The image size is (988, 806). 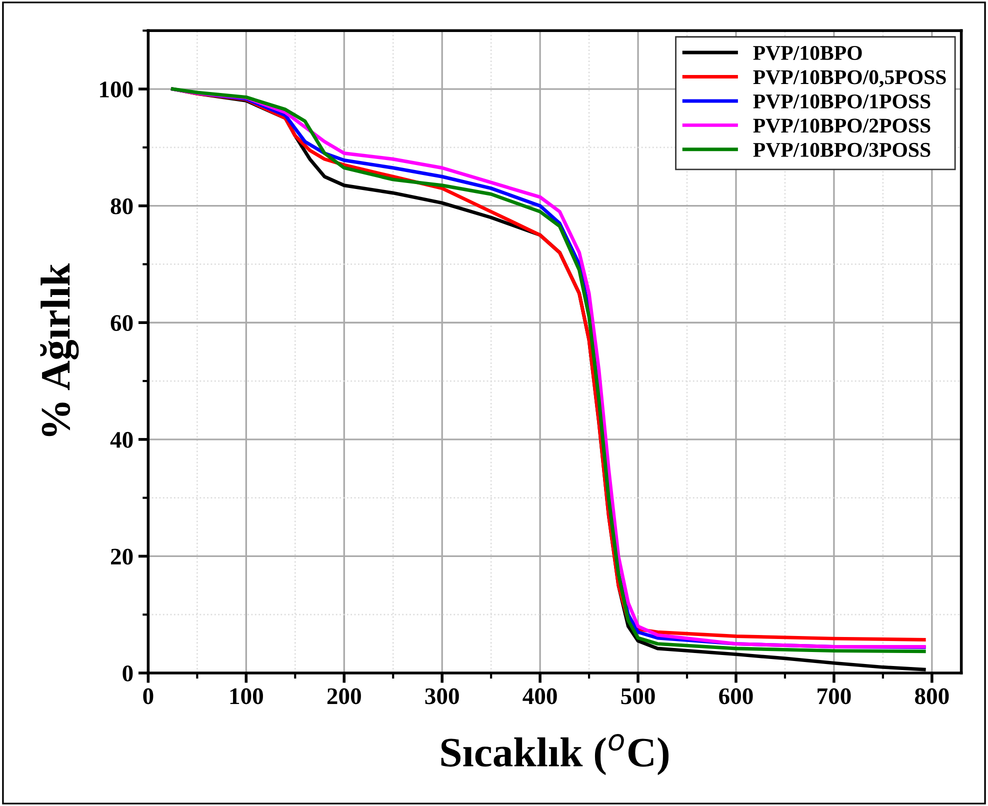 I want to click on x-tick-label: 500, so click(x=638, y=696).